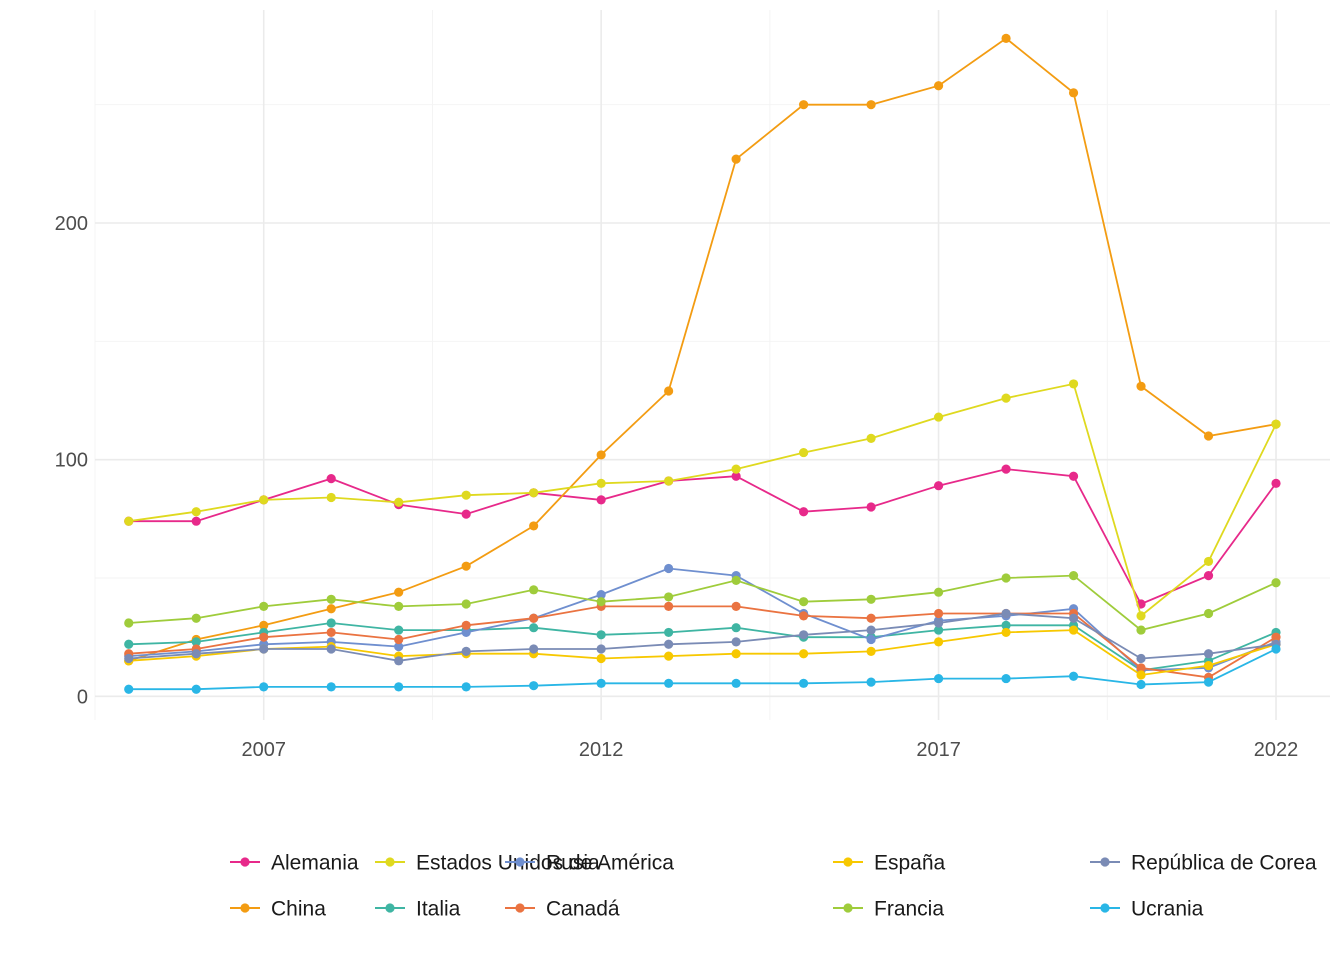 Image resolution: width=1344 pixels, height=960 pixels. Describe the element at coordinates (1203, 863) in the screenshot. I see `legend-item: República de Corea` at that location.